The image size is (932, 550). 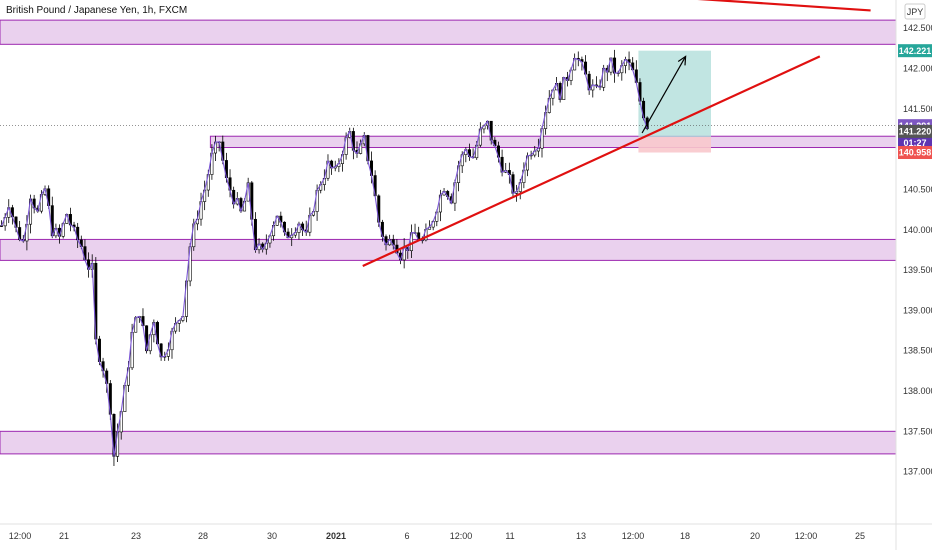 I want to click on x-tick-label: 13, so click(x=581, y=536).